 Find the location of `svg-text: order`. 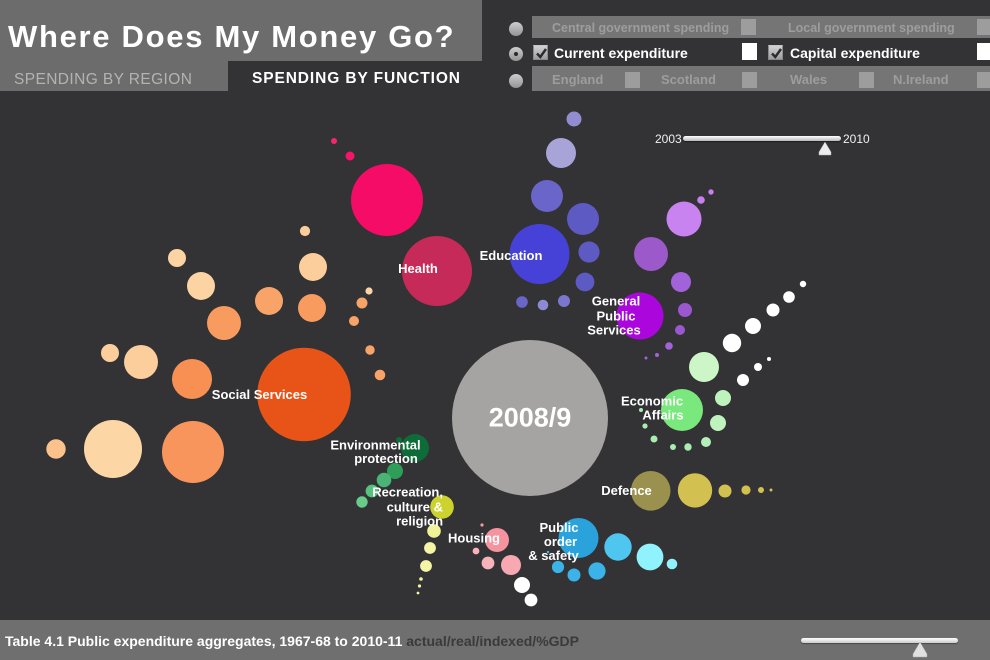

svg-text: order is located at coordinates (560, 541).